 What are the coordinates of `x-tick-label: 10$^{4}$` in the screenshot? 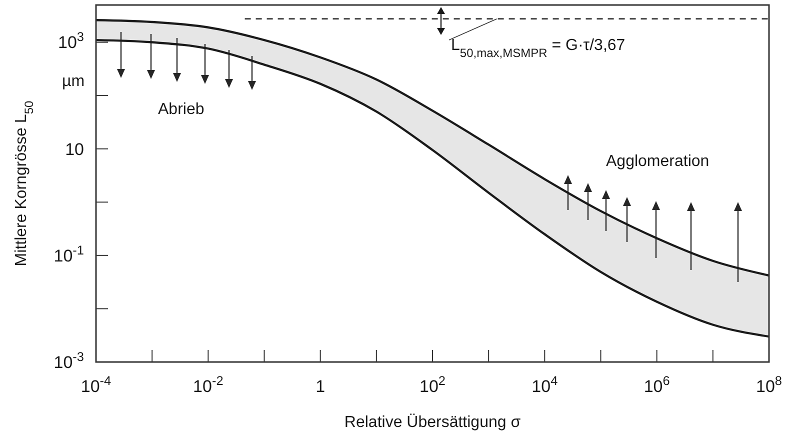 It's located at (545, 384).